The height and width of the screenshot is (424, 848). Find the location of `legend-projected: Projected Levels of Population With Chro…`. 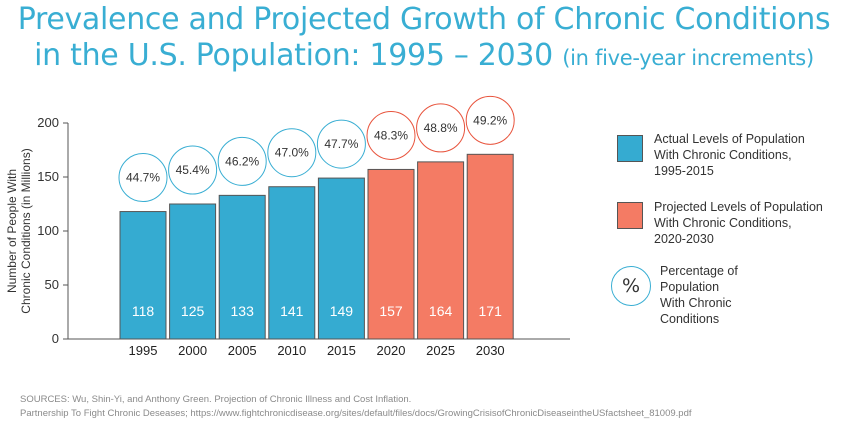

legend-projected: Projected Levels of Population With Chro… is located at coordinates (738, 223).